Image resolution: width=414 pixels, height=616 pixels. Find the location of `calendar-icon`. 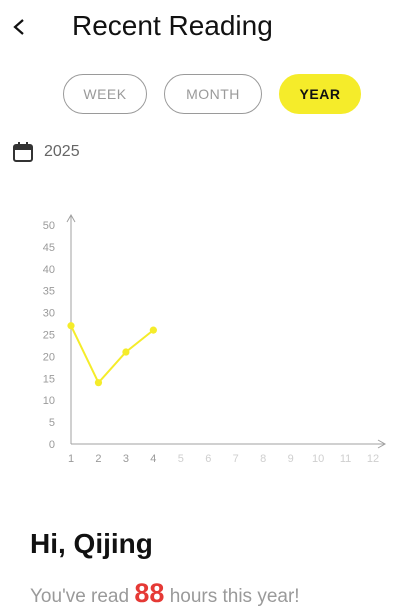

calendar-icon is located at coordinates (23, 152).